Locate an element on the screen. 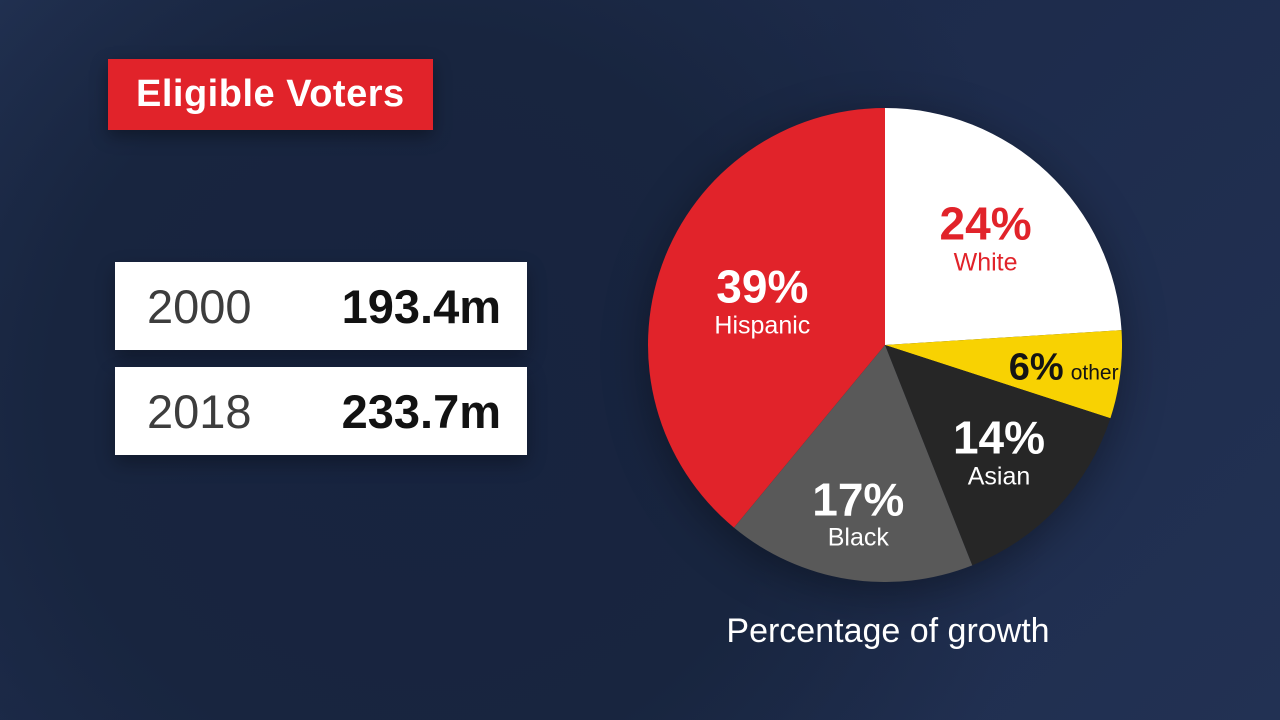  pie-label-hispanic: 39% Hispanic is located at coordinates (762, 300).